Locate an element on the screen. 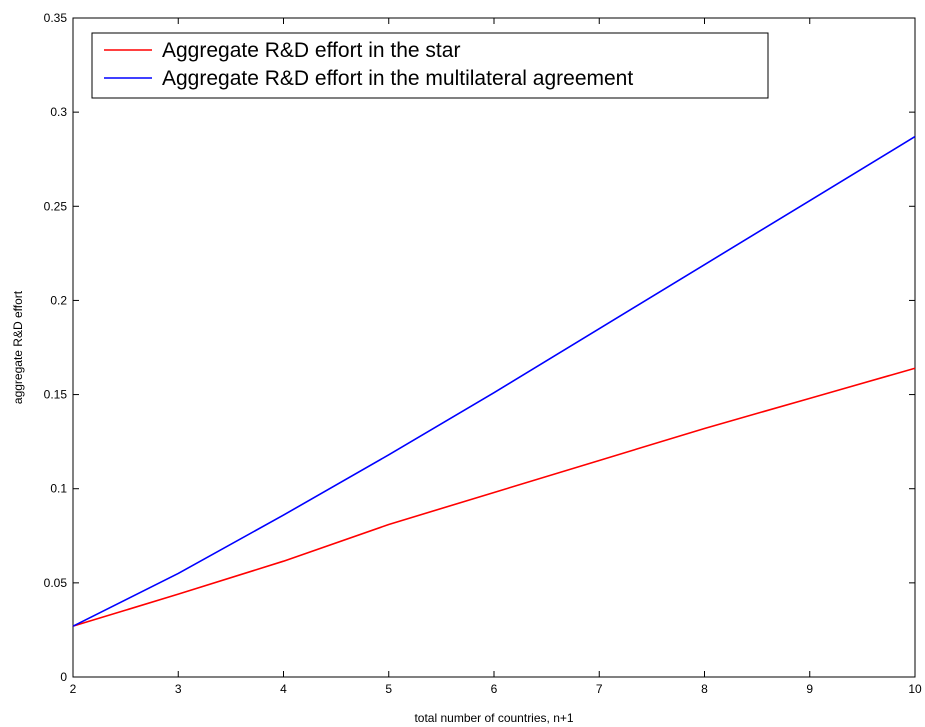 The height and width of the screenshot is (727, 925). x-axis-label: total number of countries, n+1 is located at coordinates (493, 718).